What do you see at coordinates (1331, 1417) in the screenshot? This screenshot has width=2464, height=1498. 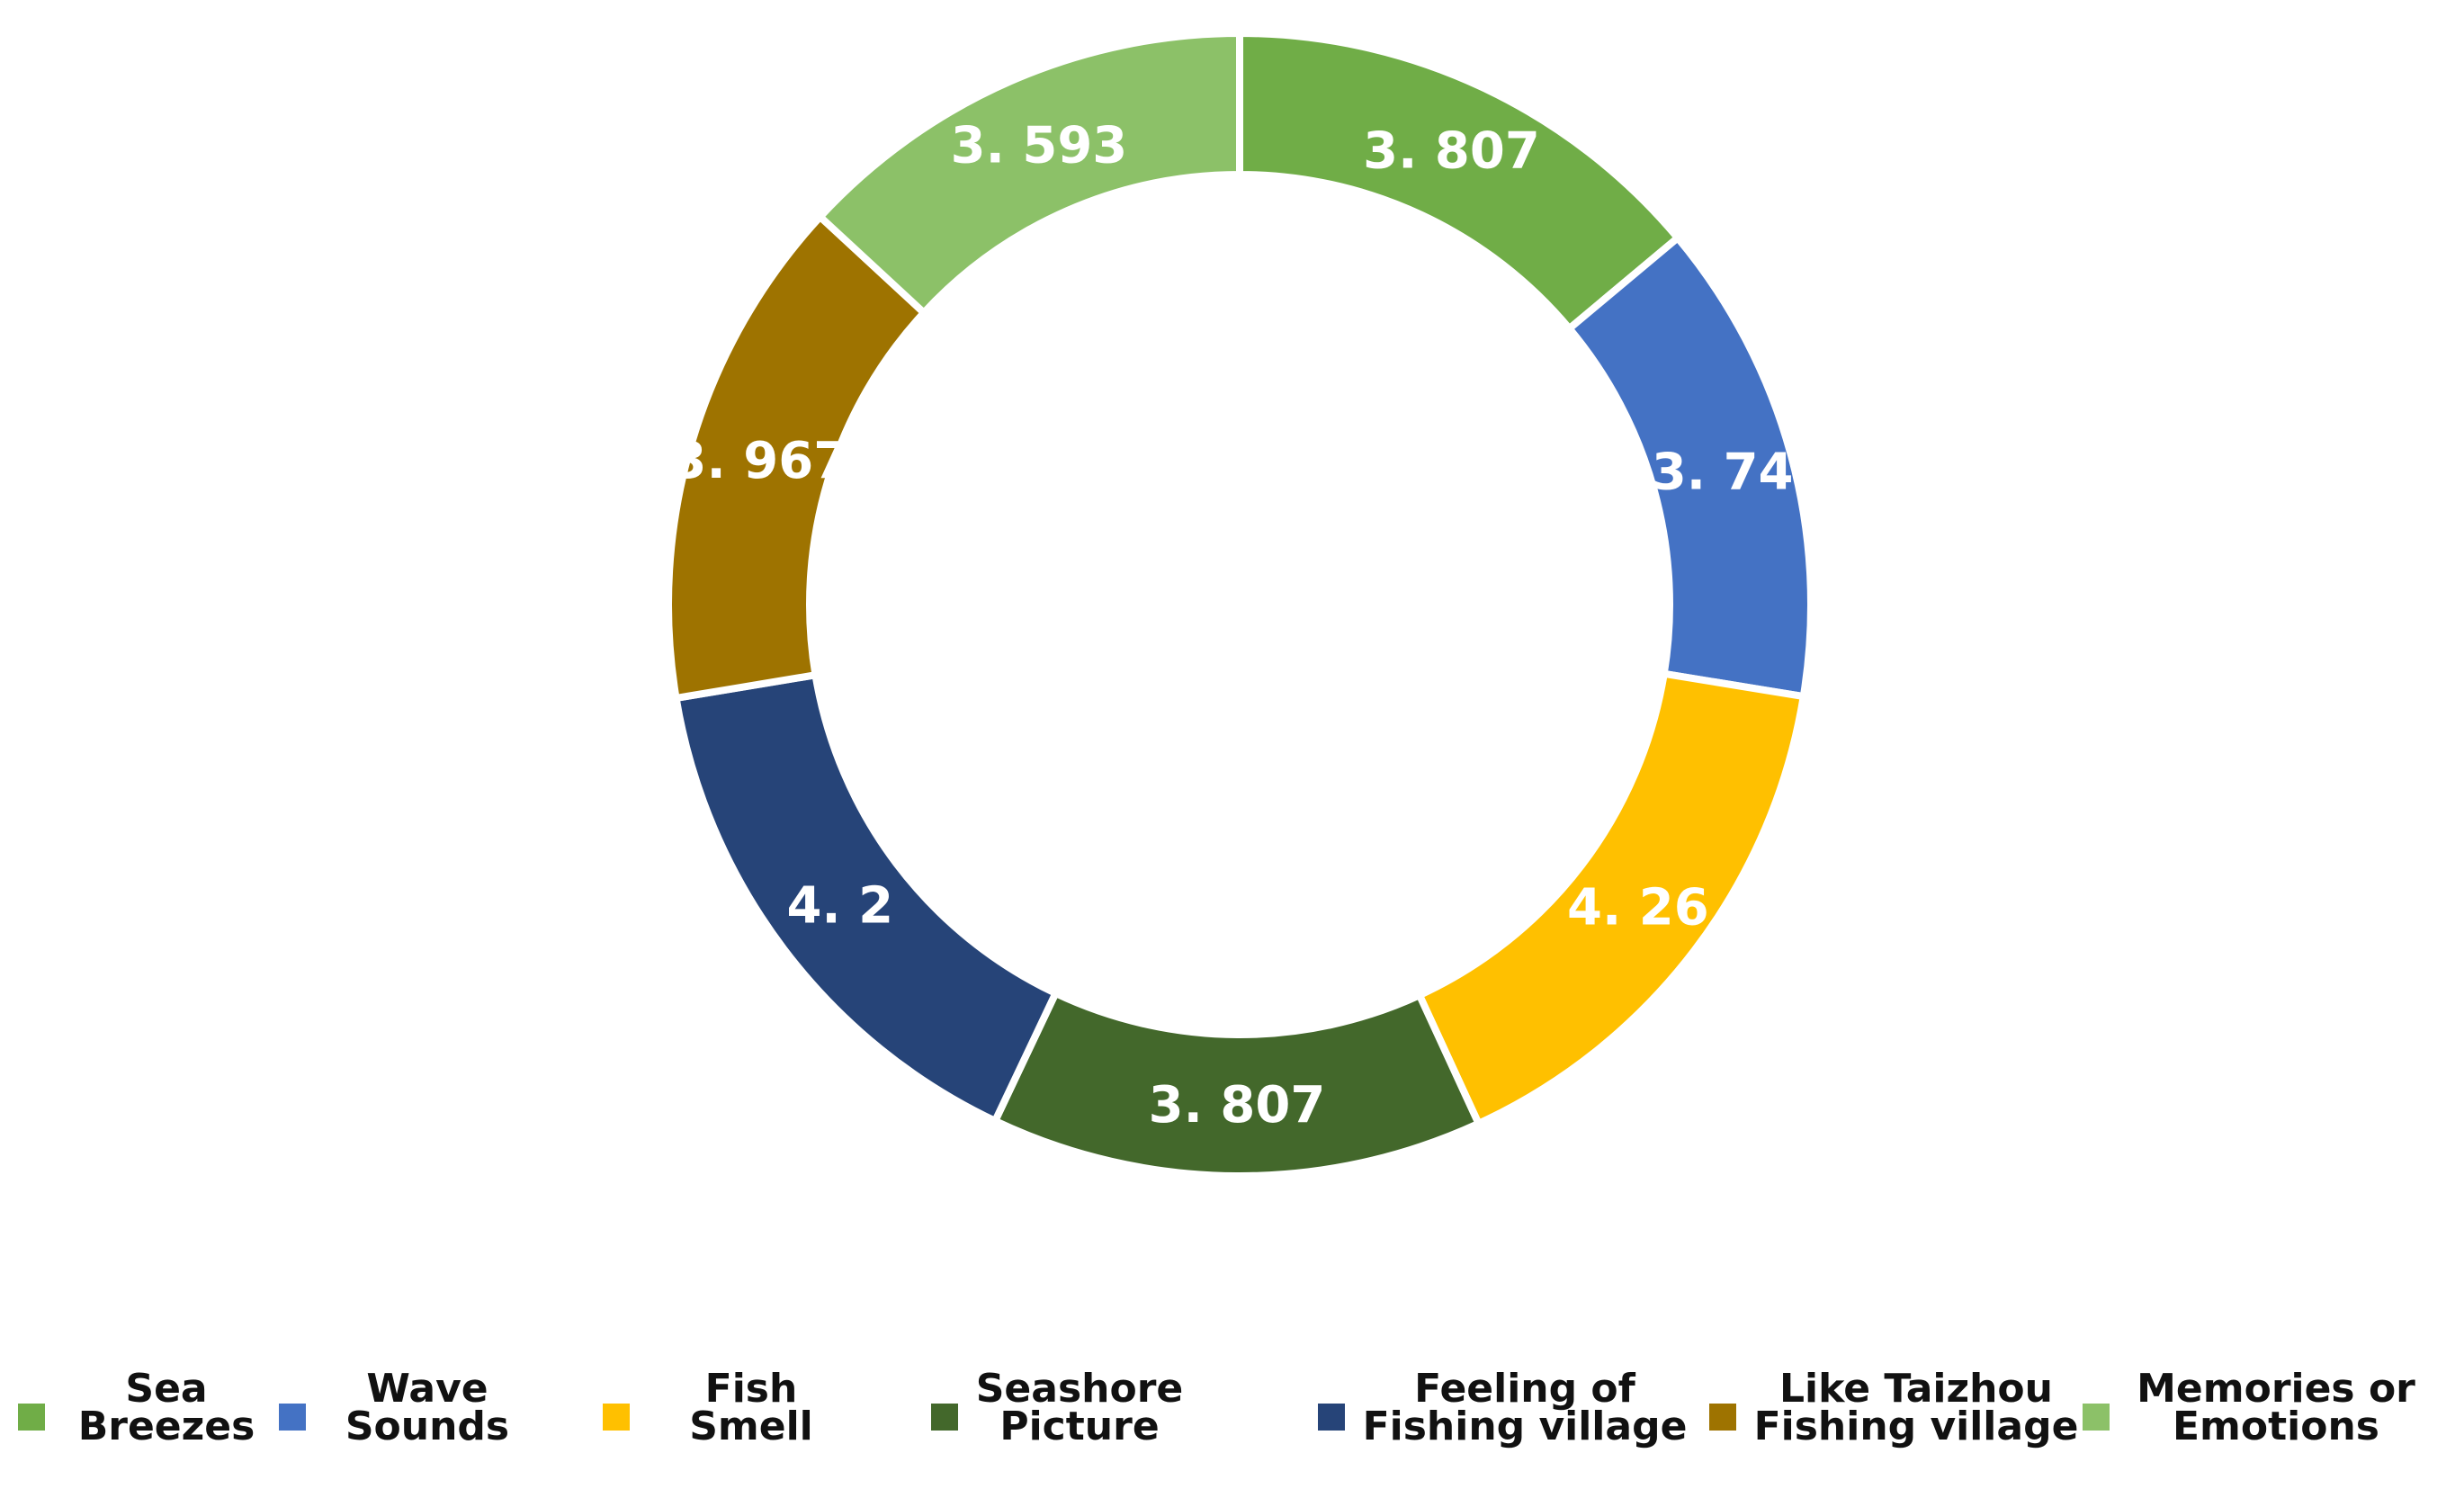 I see `legend-swatch-feeling-of-fishing-village` at bounding box center [1331, 1417].